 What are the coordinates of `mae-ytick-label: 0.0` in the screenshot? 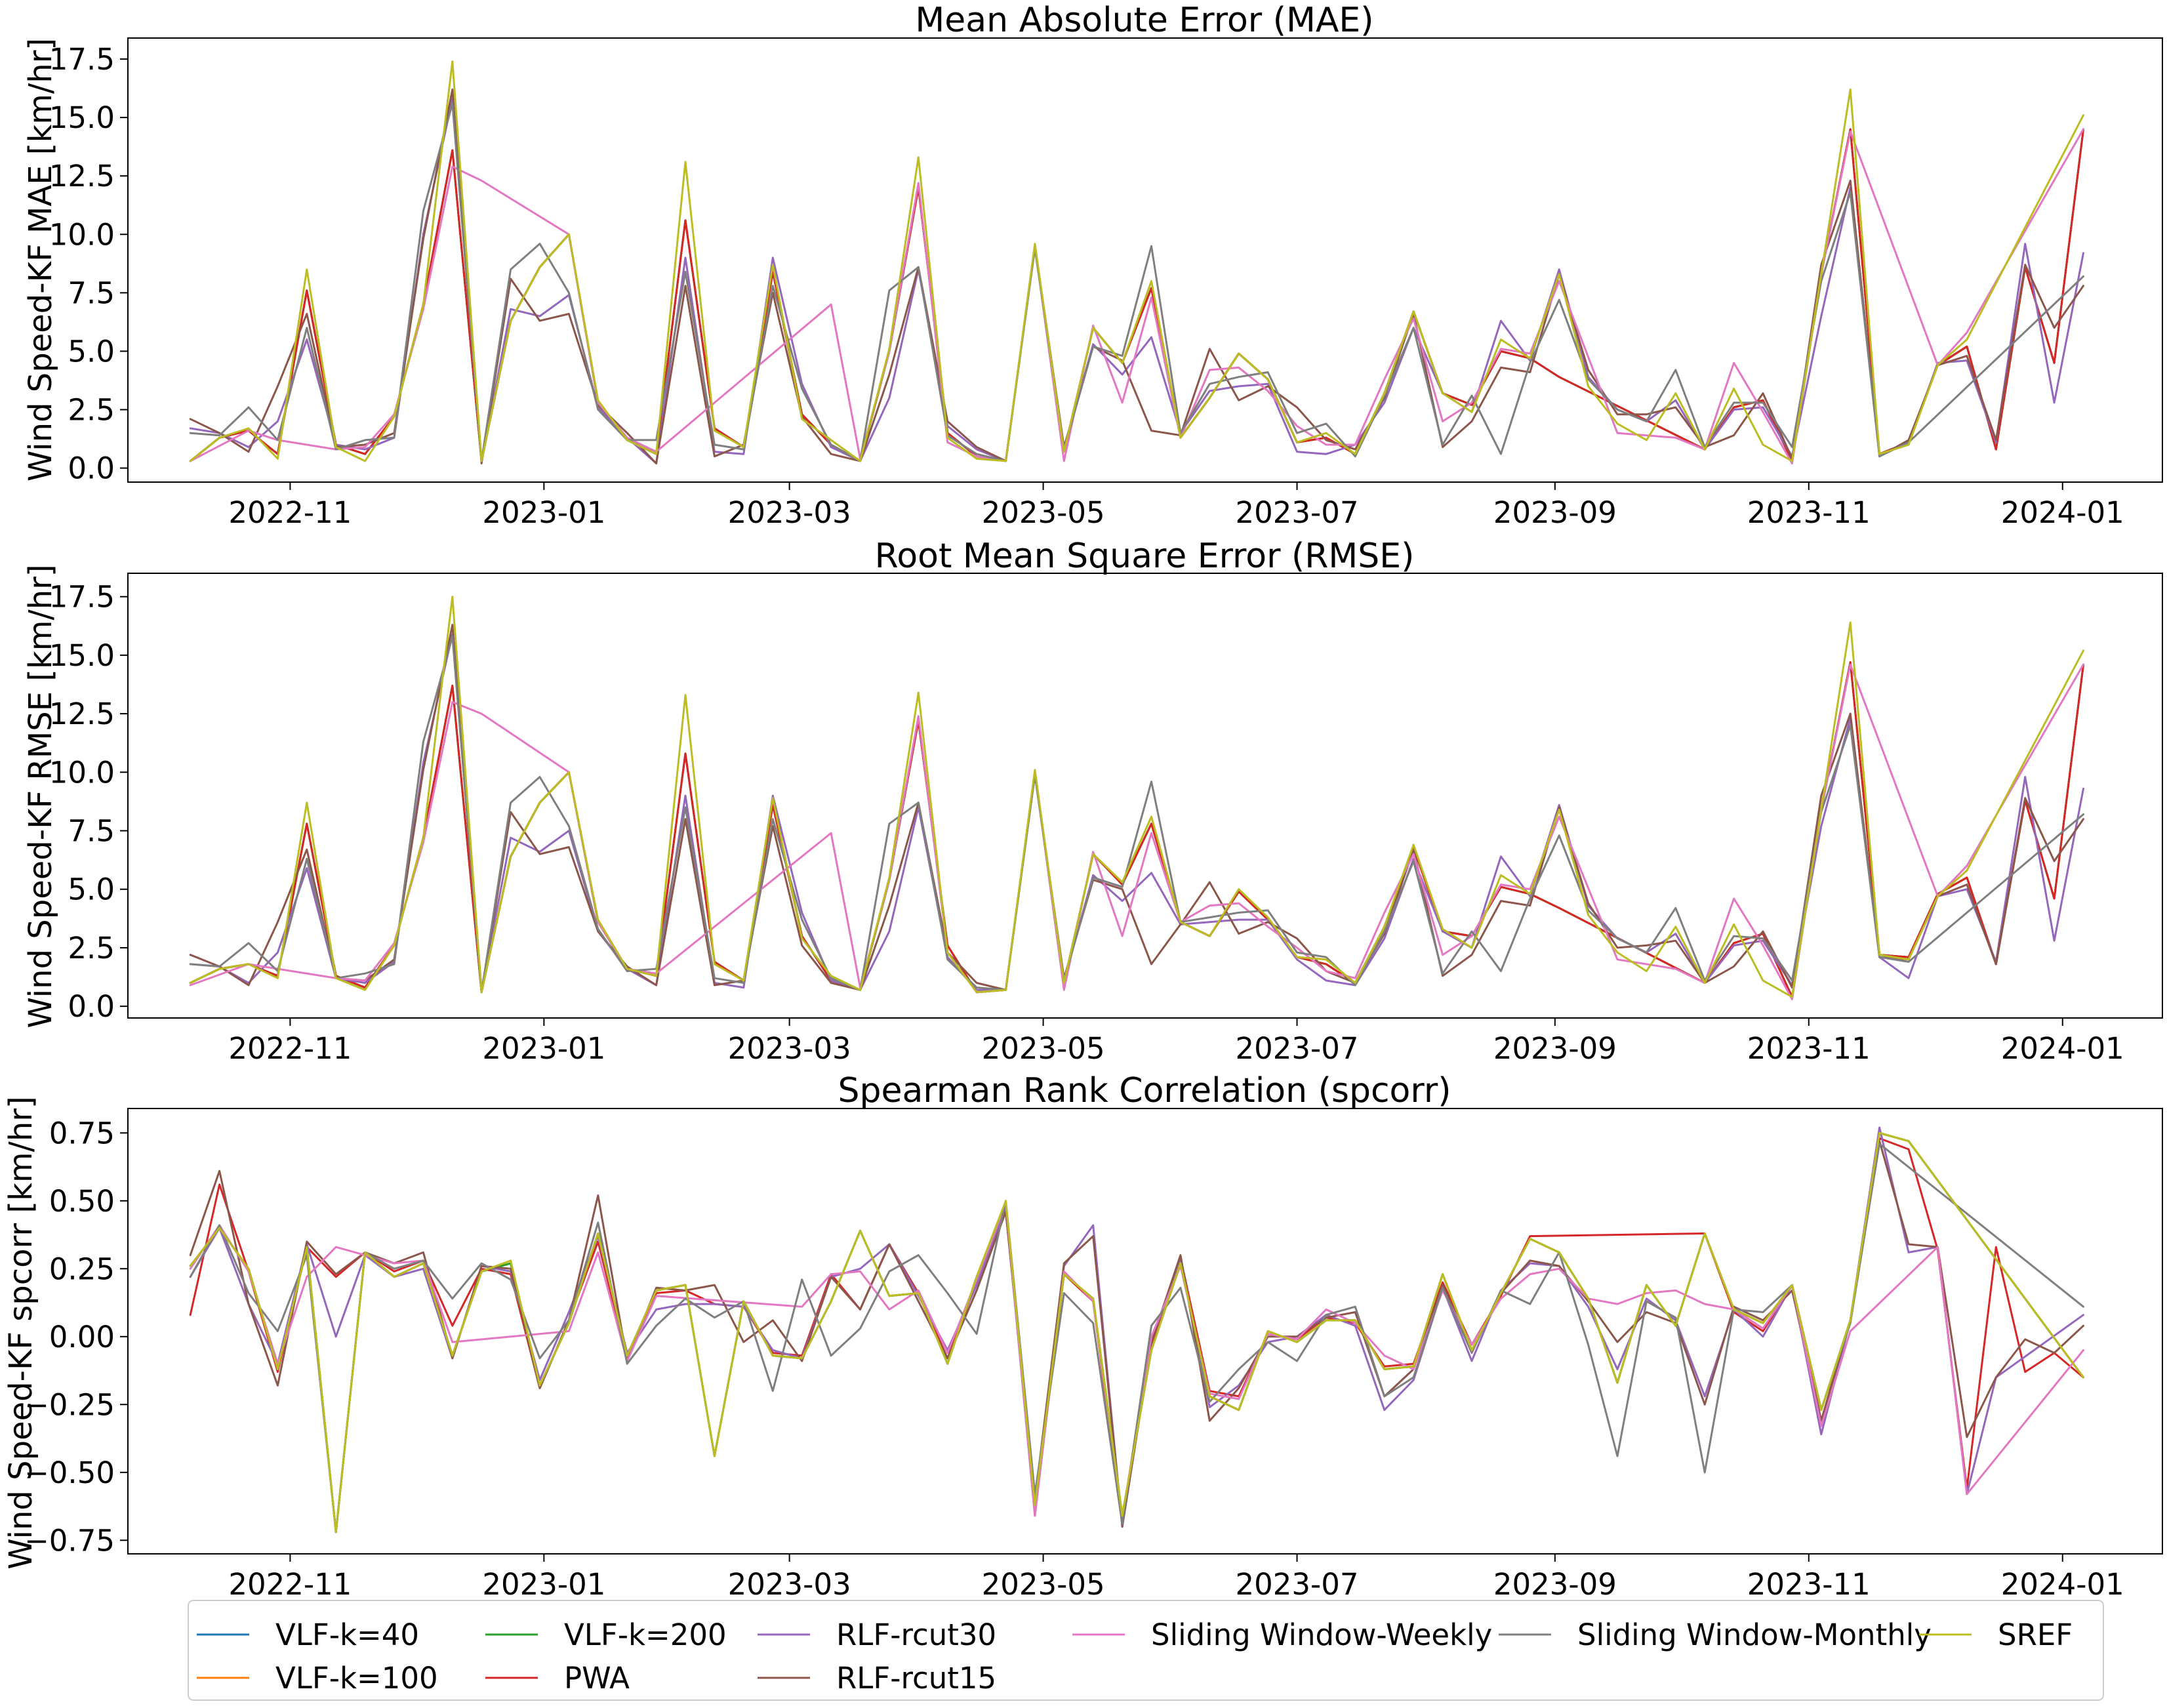 It's located at (91, 468).